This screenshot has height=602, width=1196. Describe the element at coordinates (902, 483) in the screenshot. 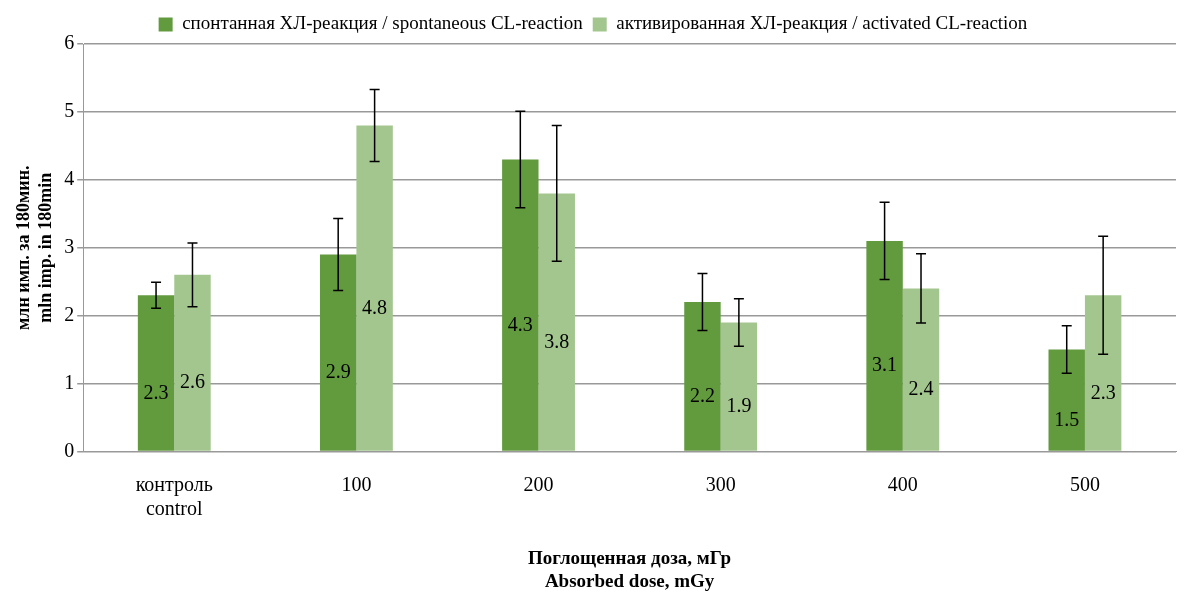

I see `x-tick-label: 400` at that location.